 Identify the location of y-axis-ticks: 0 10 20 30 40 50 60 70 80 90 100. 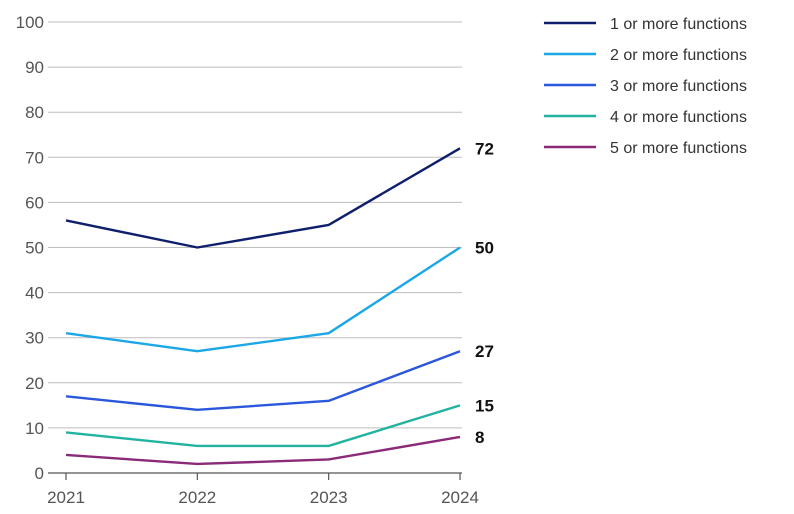
(30, 248).